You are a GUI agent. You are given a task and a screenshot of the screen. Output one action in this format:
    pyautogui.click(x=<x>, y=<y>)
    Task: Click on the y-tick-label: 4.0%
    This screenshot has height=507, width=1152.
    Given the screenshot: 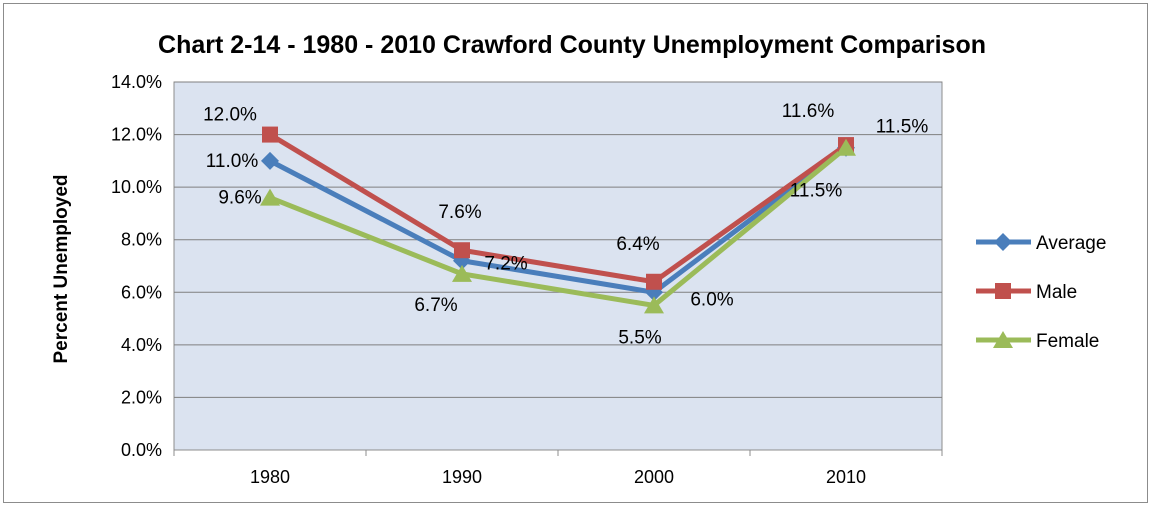 What is the action you would take?
    pyautogui.click(x=141, y=345)
    